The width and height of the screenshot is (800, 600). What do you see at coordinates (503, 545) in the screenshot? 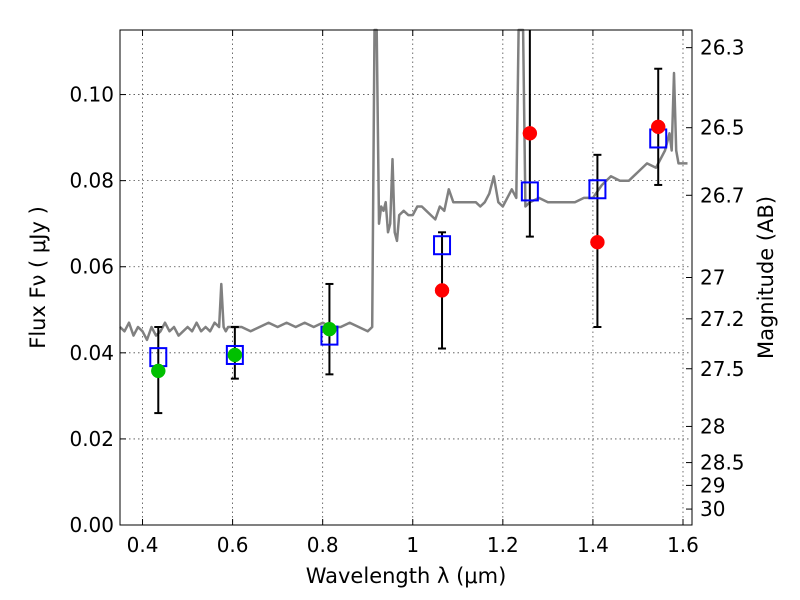
I see `x-tick-label: 1.2` at bounding box center [503, 545].